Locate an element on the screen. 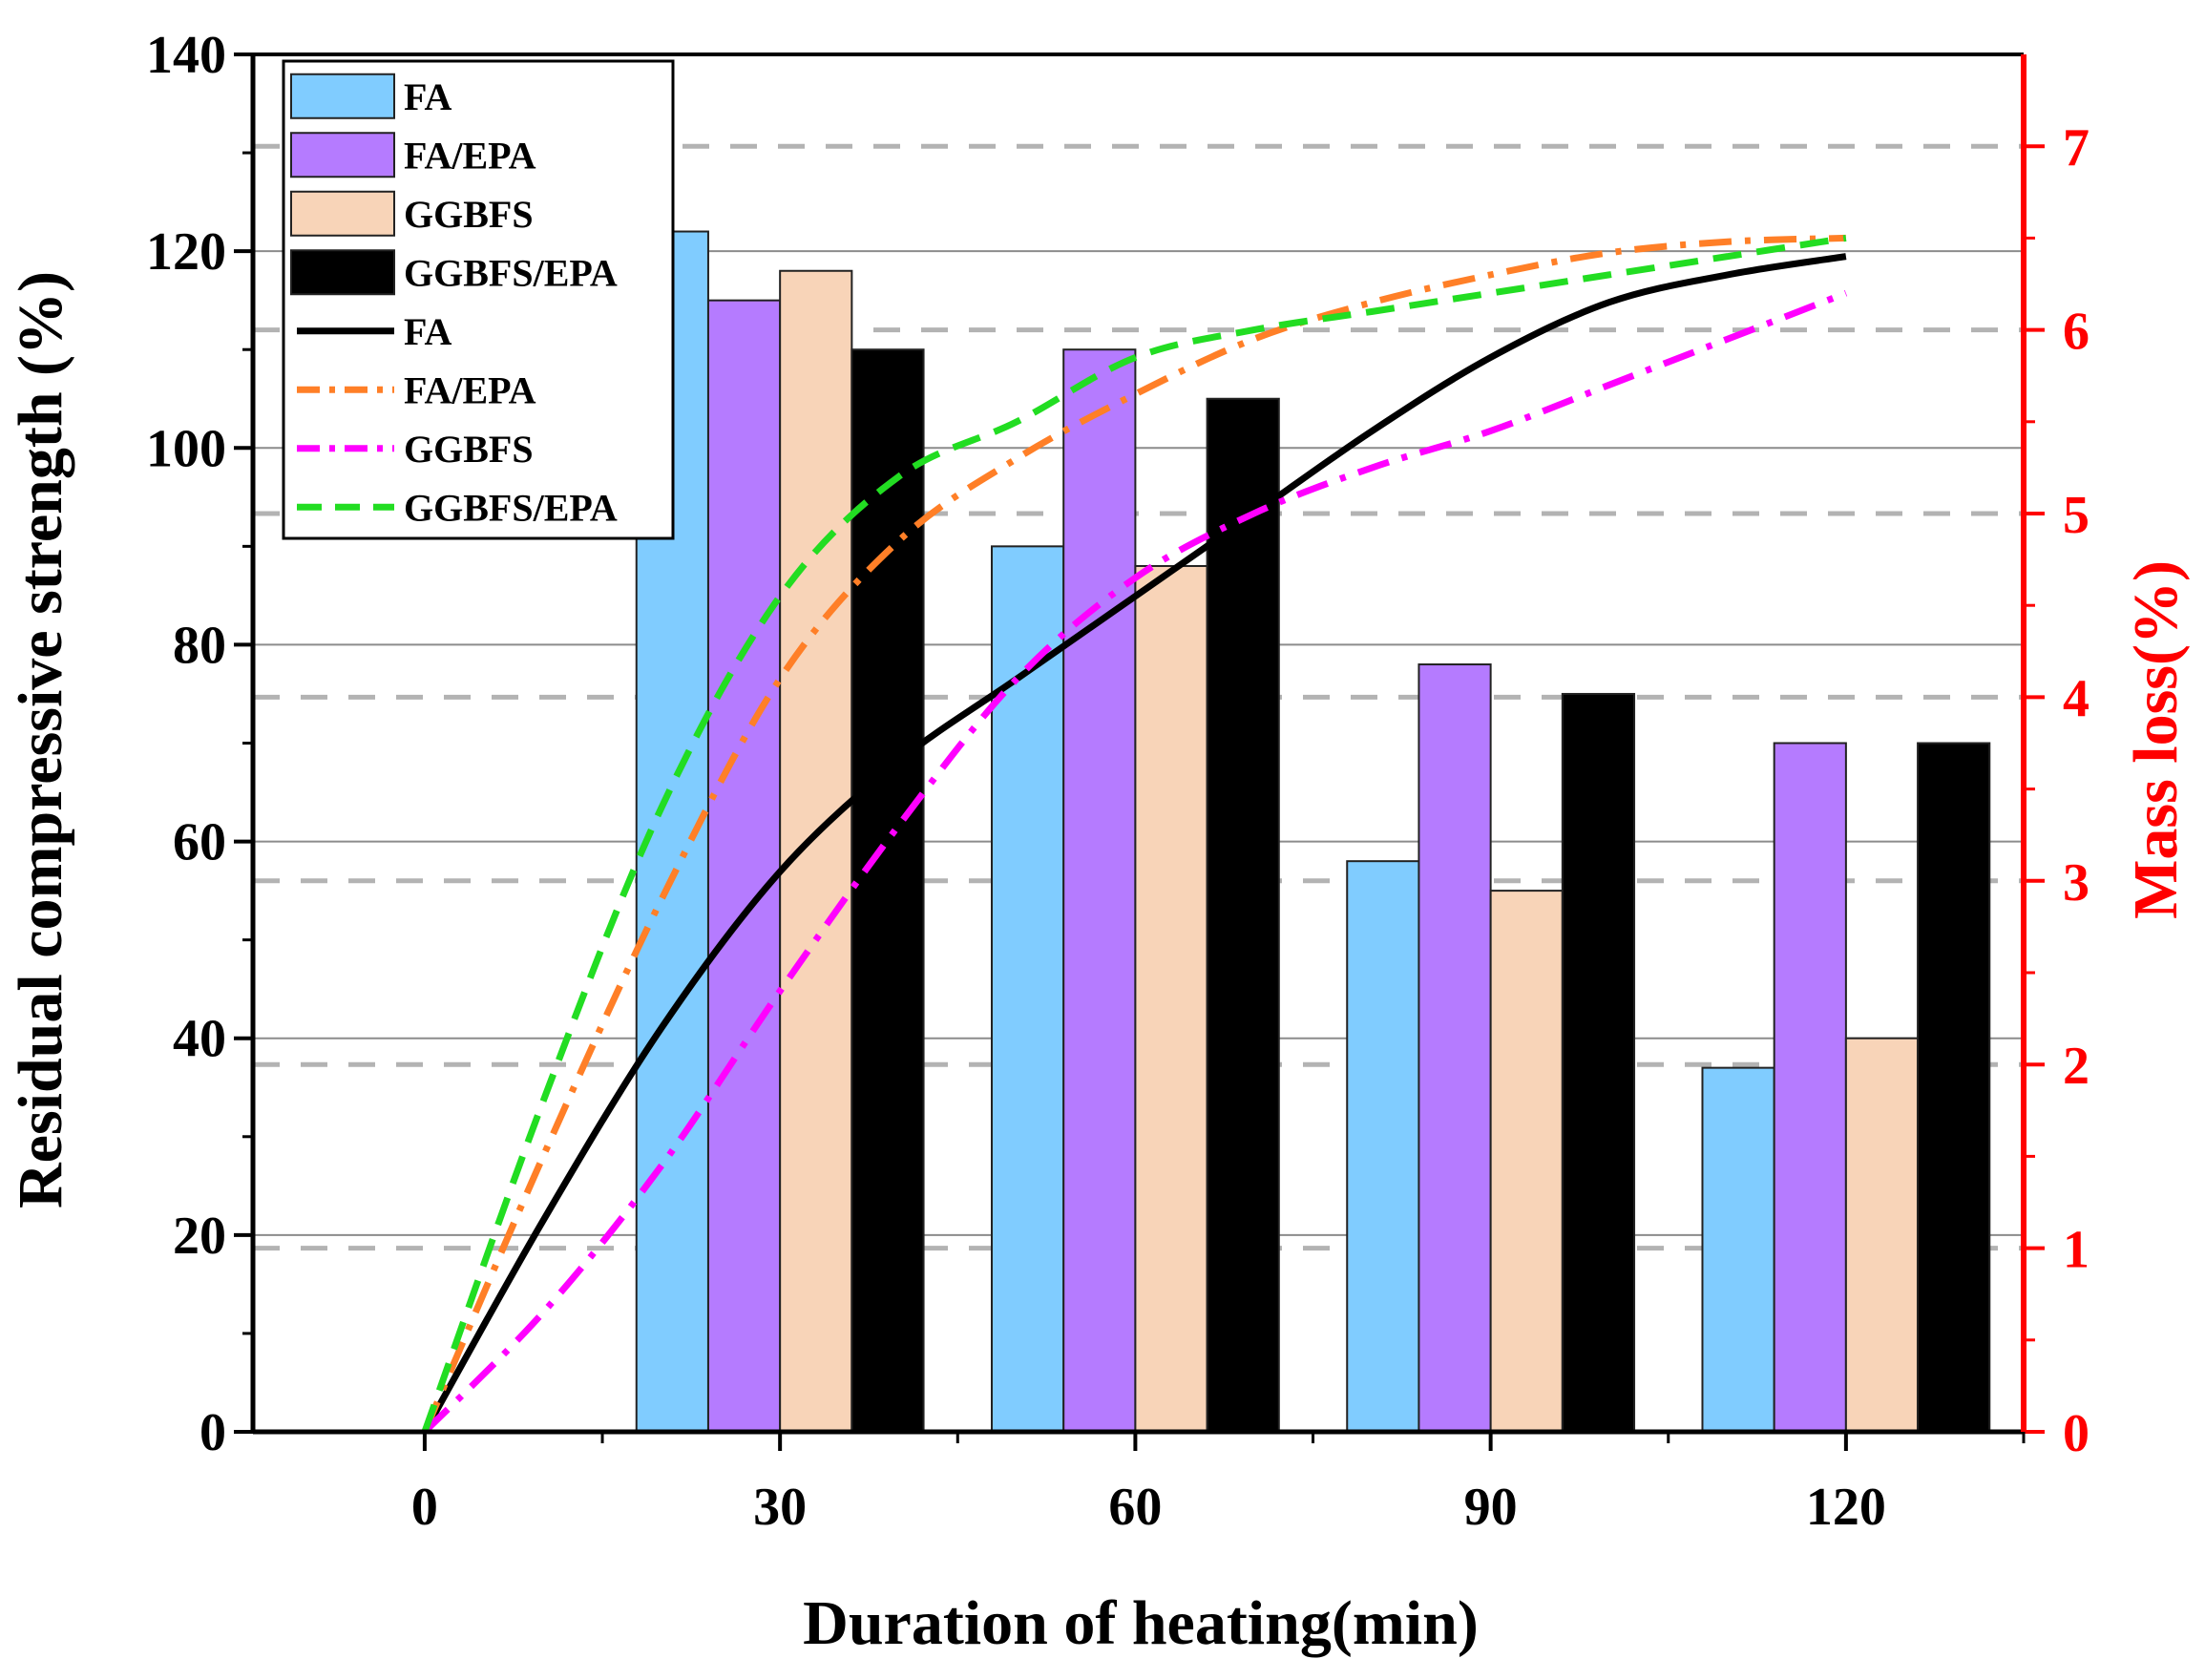  y2-tick-label: 0 is located at coordinates (2076, 1433).